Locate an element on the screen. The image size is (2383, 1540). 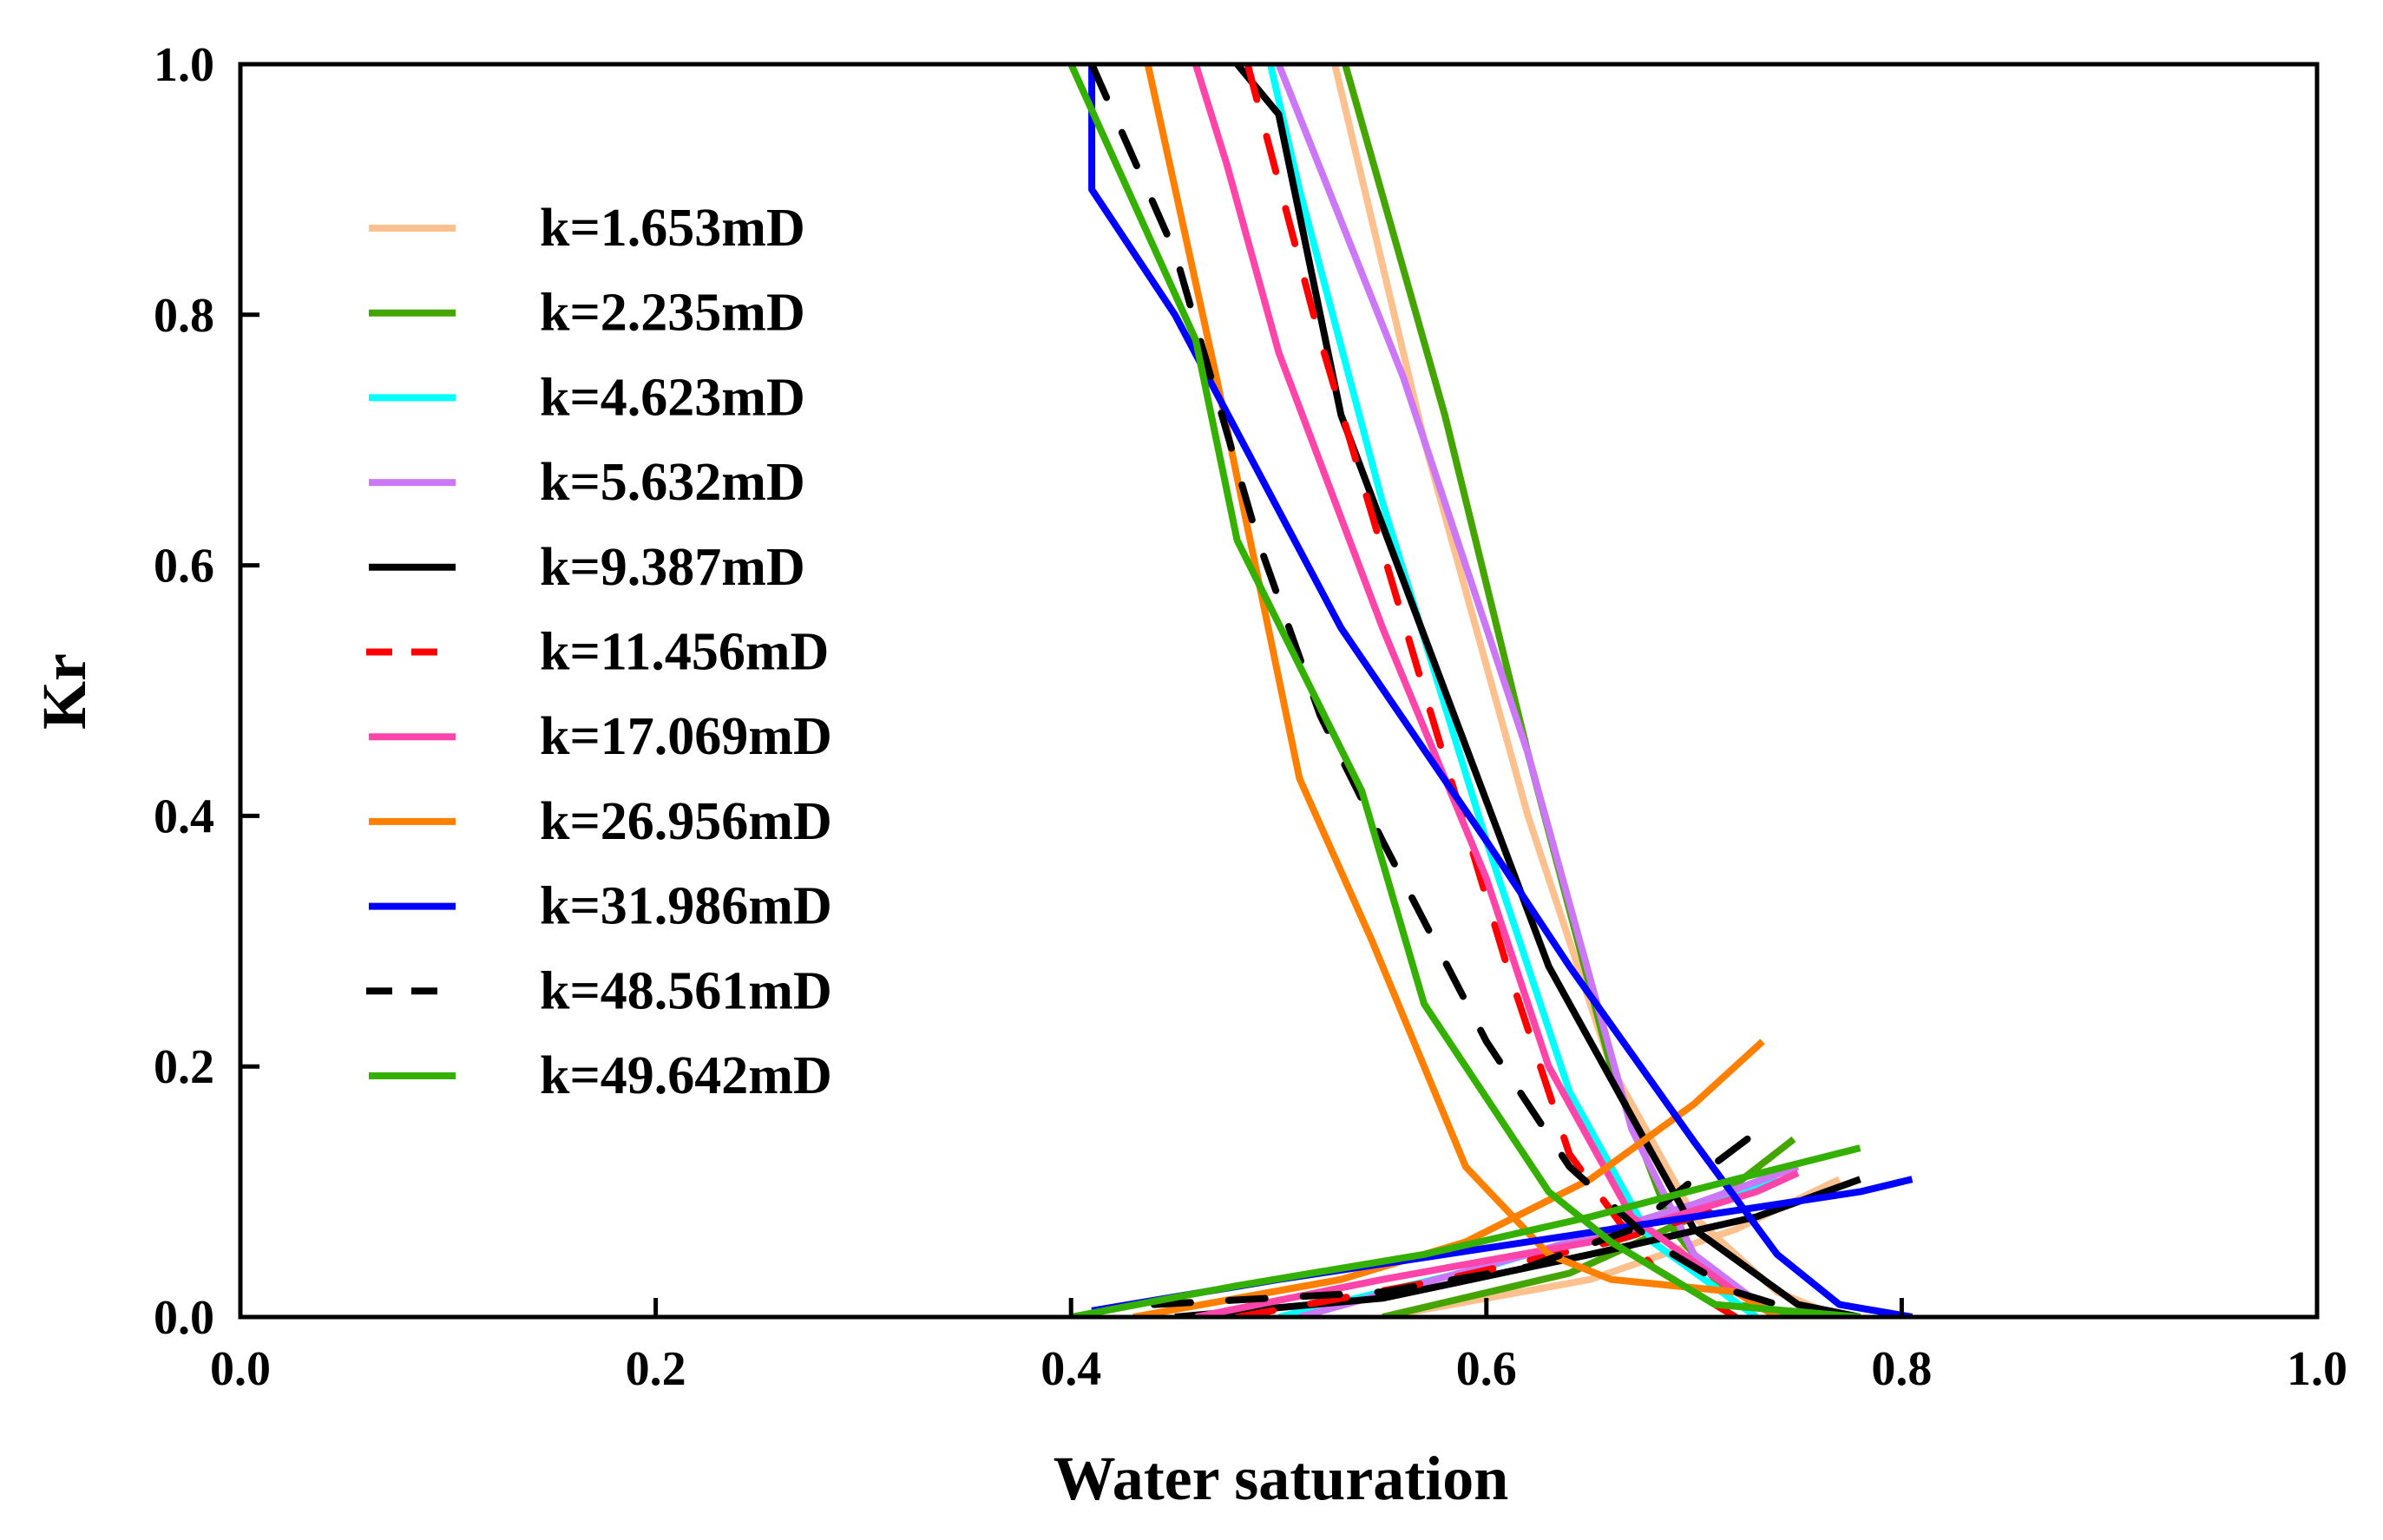
x-tick-label: 0.0 is located at coordinates (240, 1369).